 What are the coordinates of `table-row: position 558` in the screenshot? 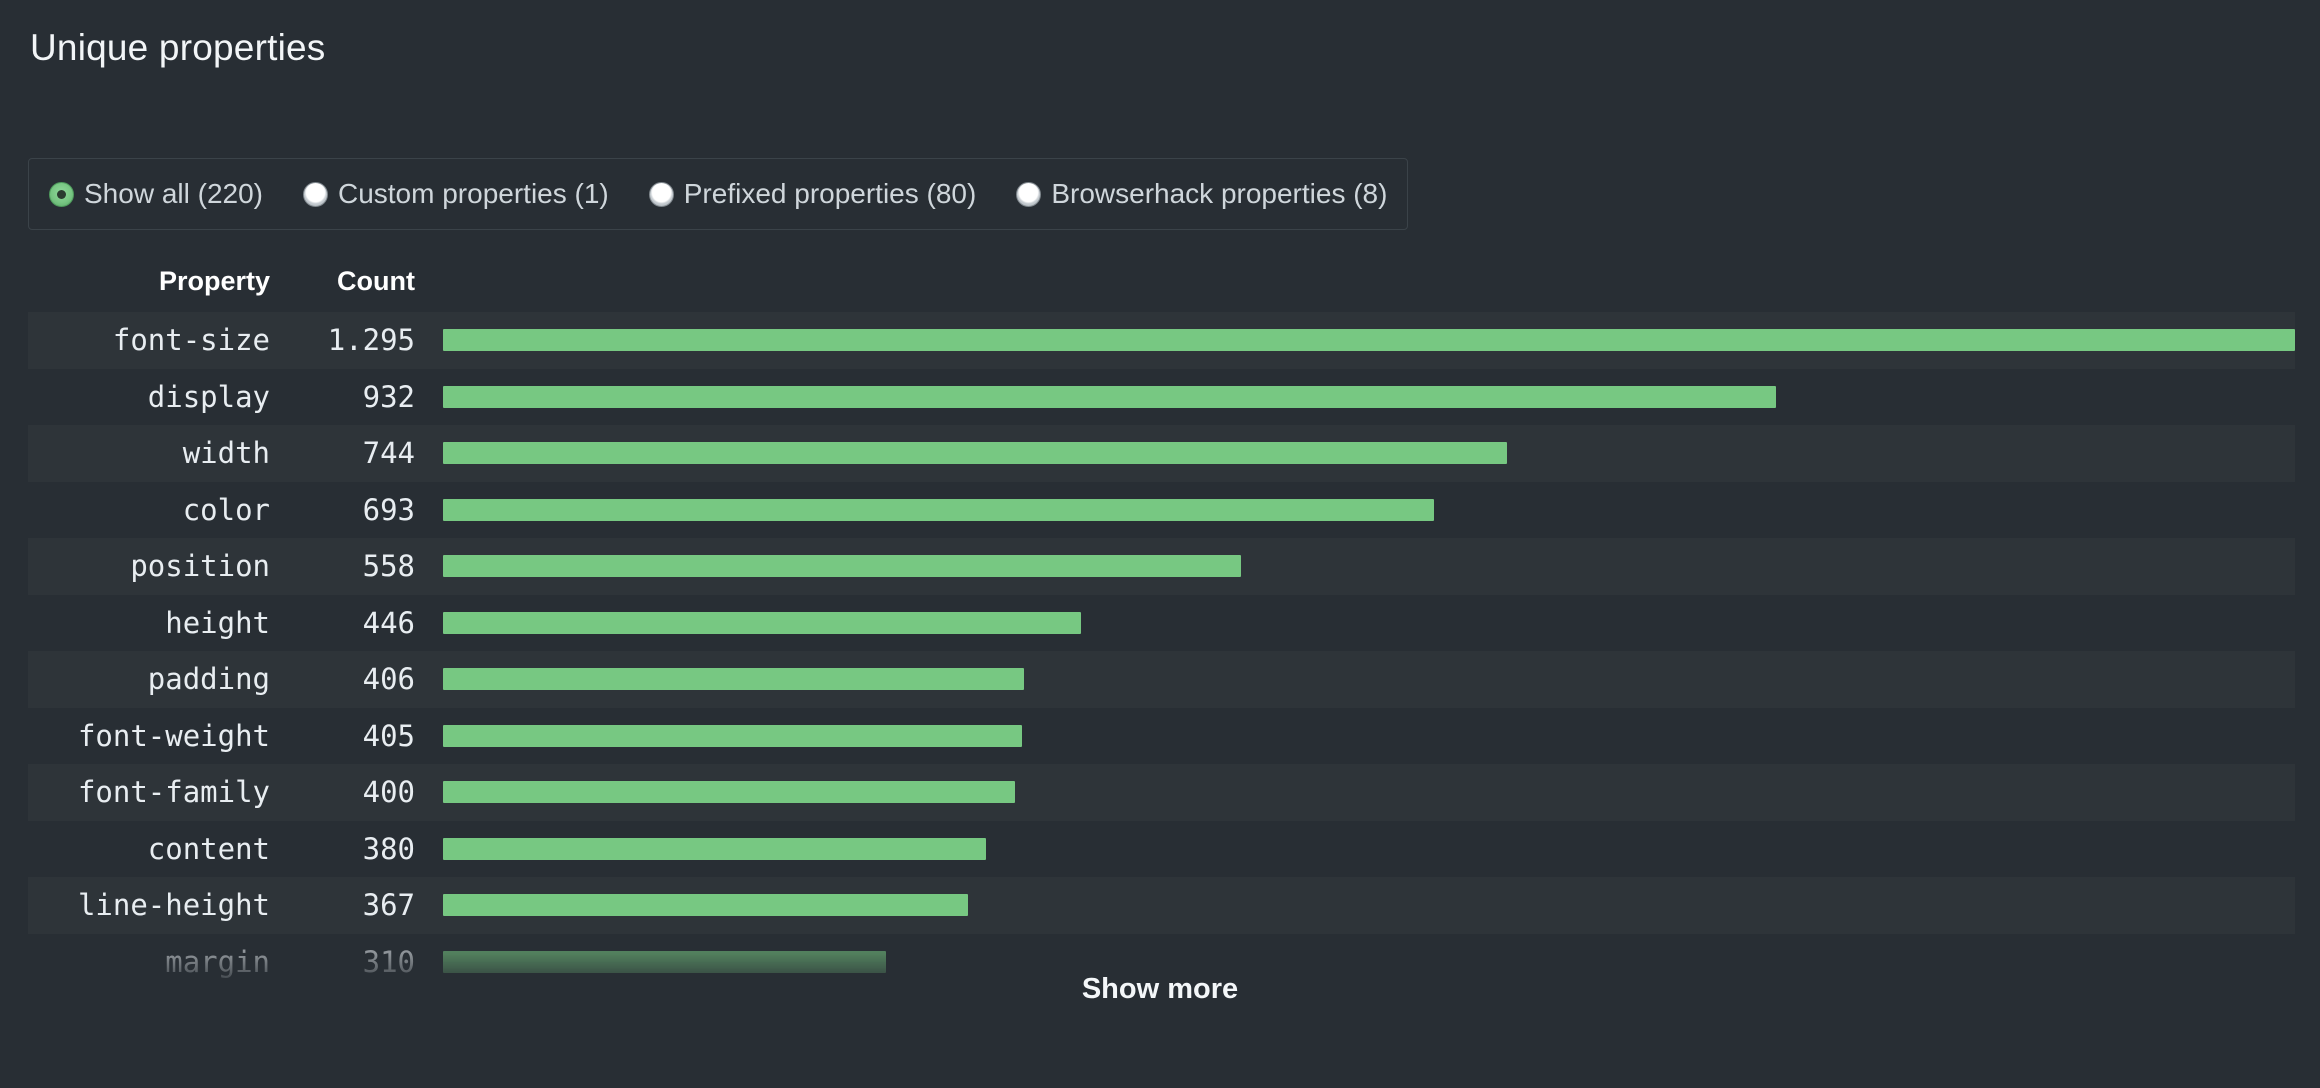 It's located at (1160, 566).